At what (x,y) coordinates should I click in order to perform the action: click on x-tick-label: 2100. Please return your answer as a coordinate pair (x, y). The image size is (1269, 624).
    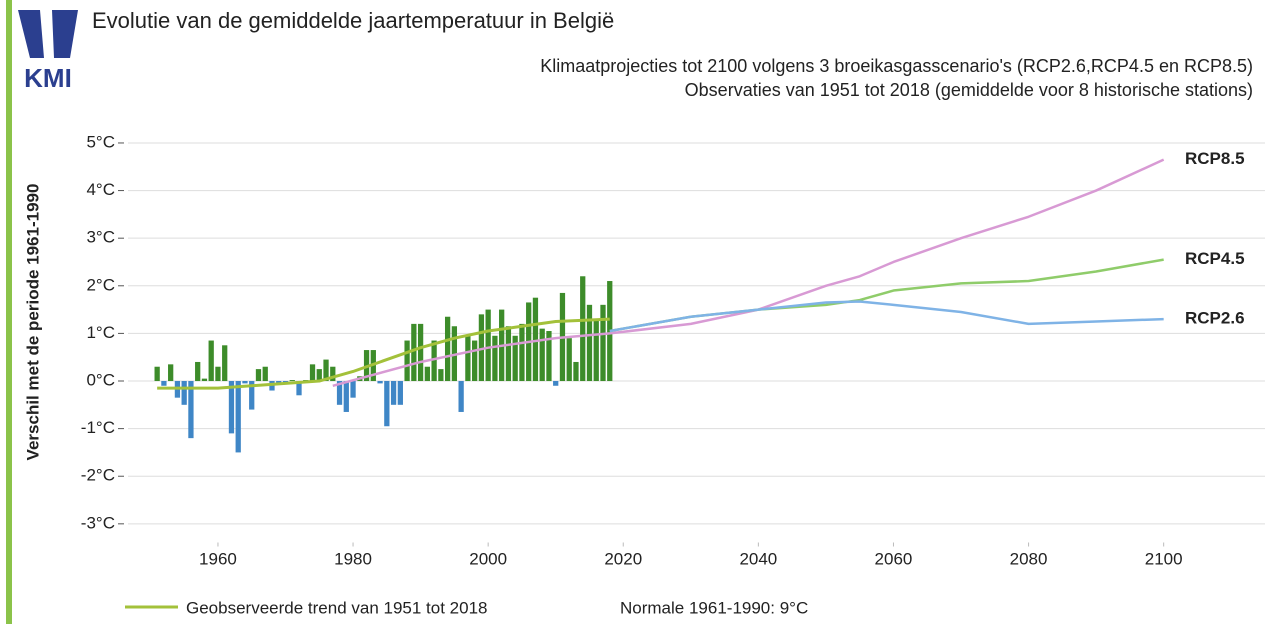
    Looking at the image, I should click on (1164, 558).